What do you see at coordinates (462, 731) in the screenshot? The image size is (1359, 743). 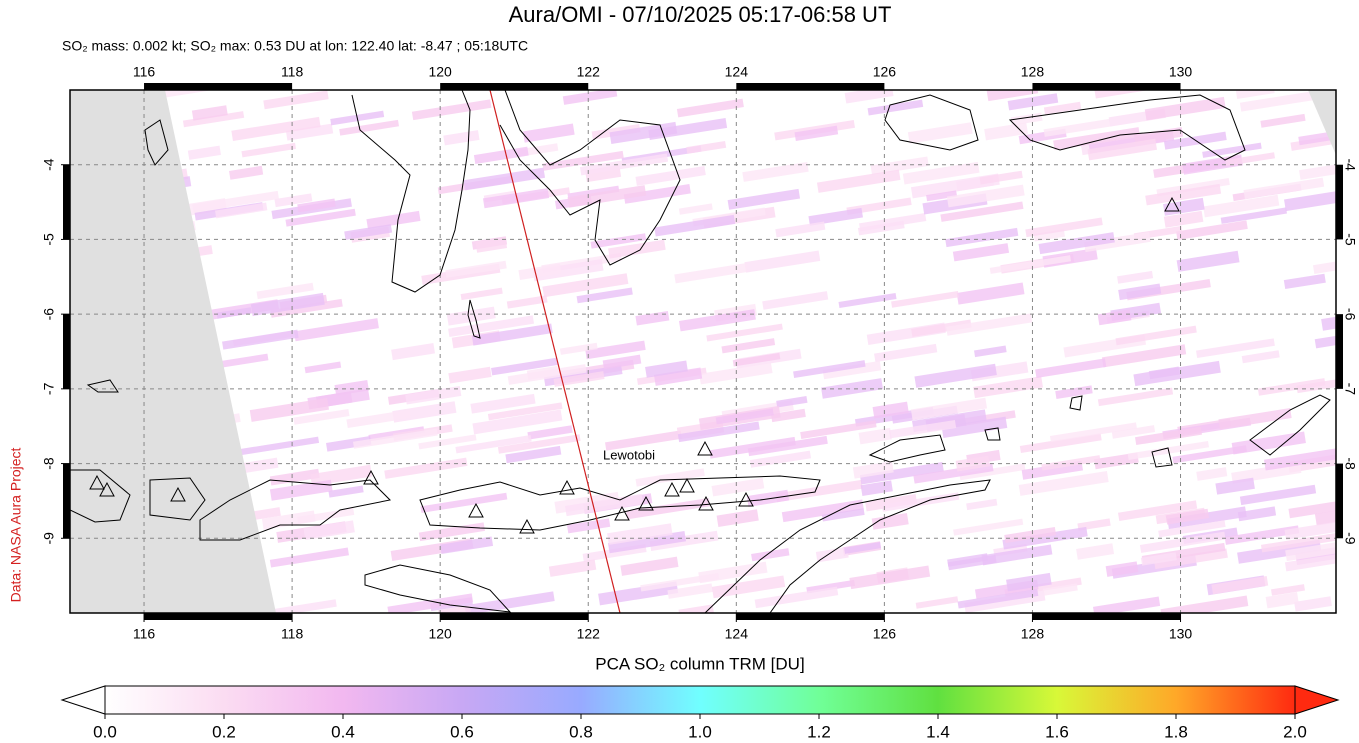 I see `colorbar-tick-label: 0.6` at bounding box center [462, 731].